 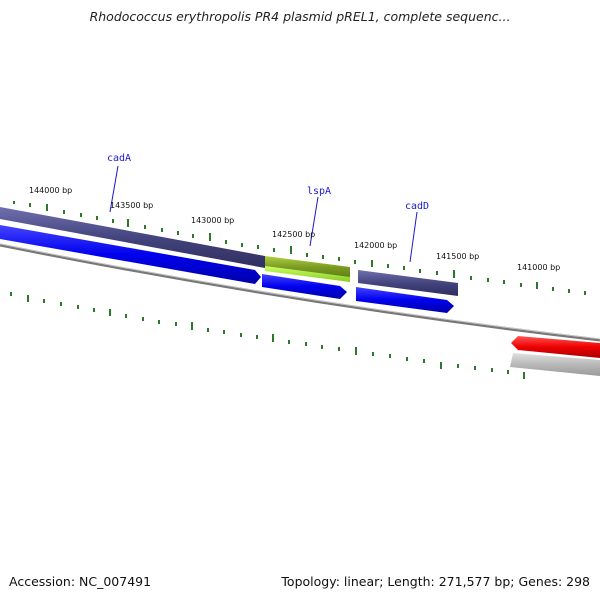 I want to click on ruler-label-142500: 142500 bp, so click(x=293, y=234).